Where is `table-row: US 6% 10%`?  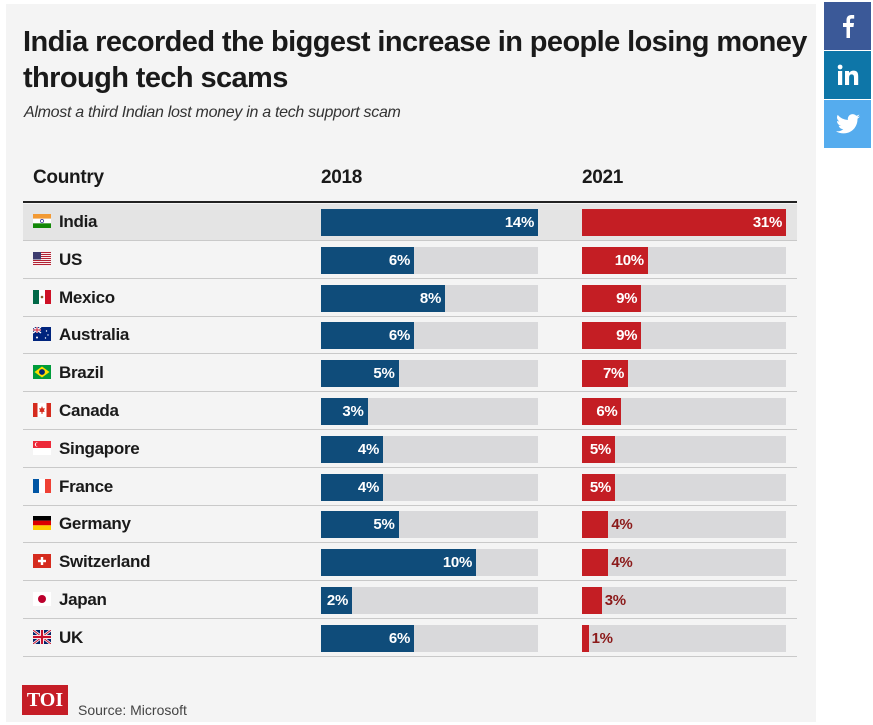
table-row: US 6% 10% is located at coordinates (410, 260).